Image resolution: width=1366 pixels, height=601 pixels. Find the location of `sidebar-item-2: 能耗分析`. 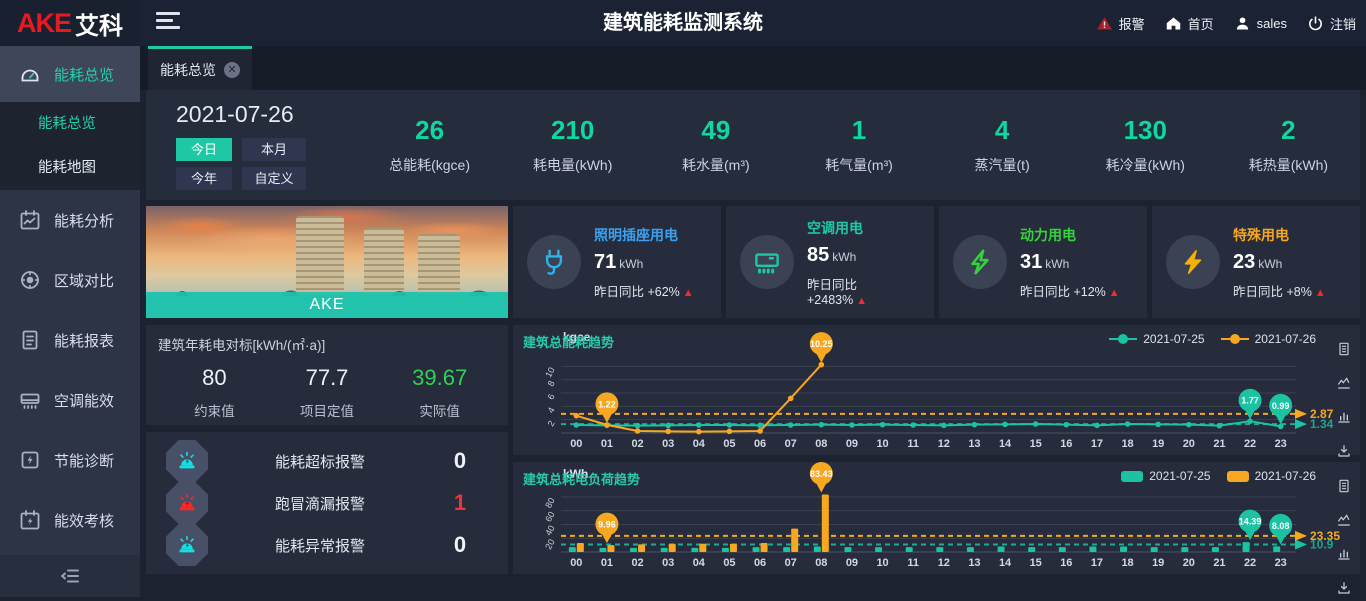

sidebar-item-2: 能耗分析 is located at coordinates (70, 220).